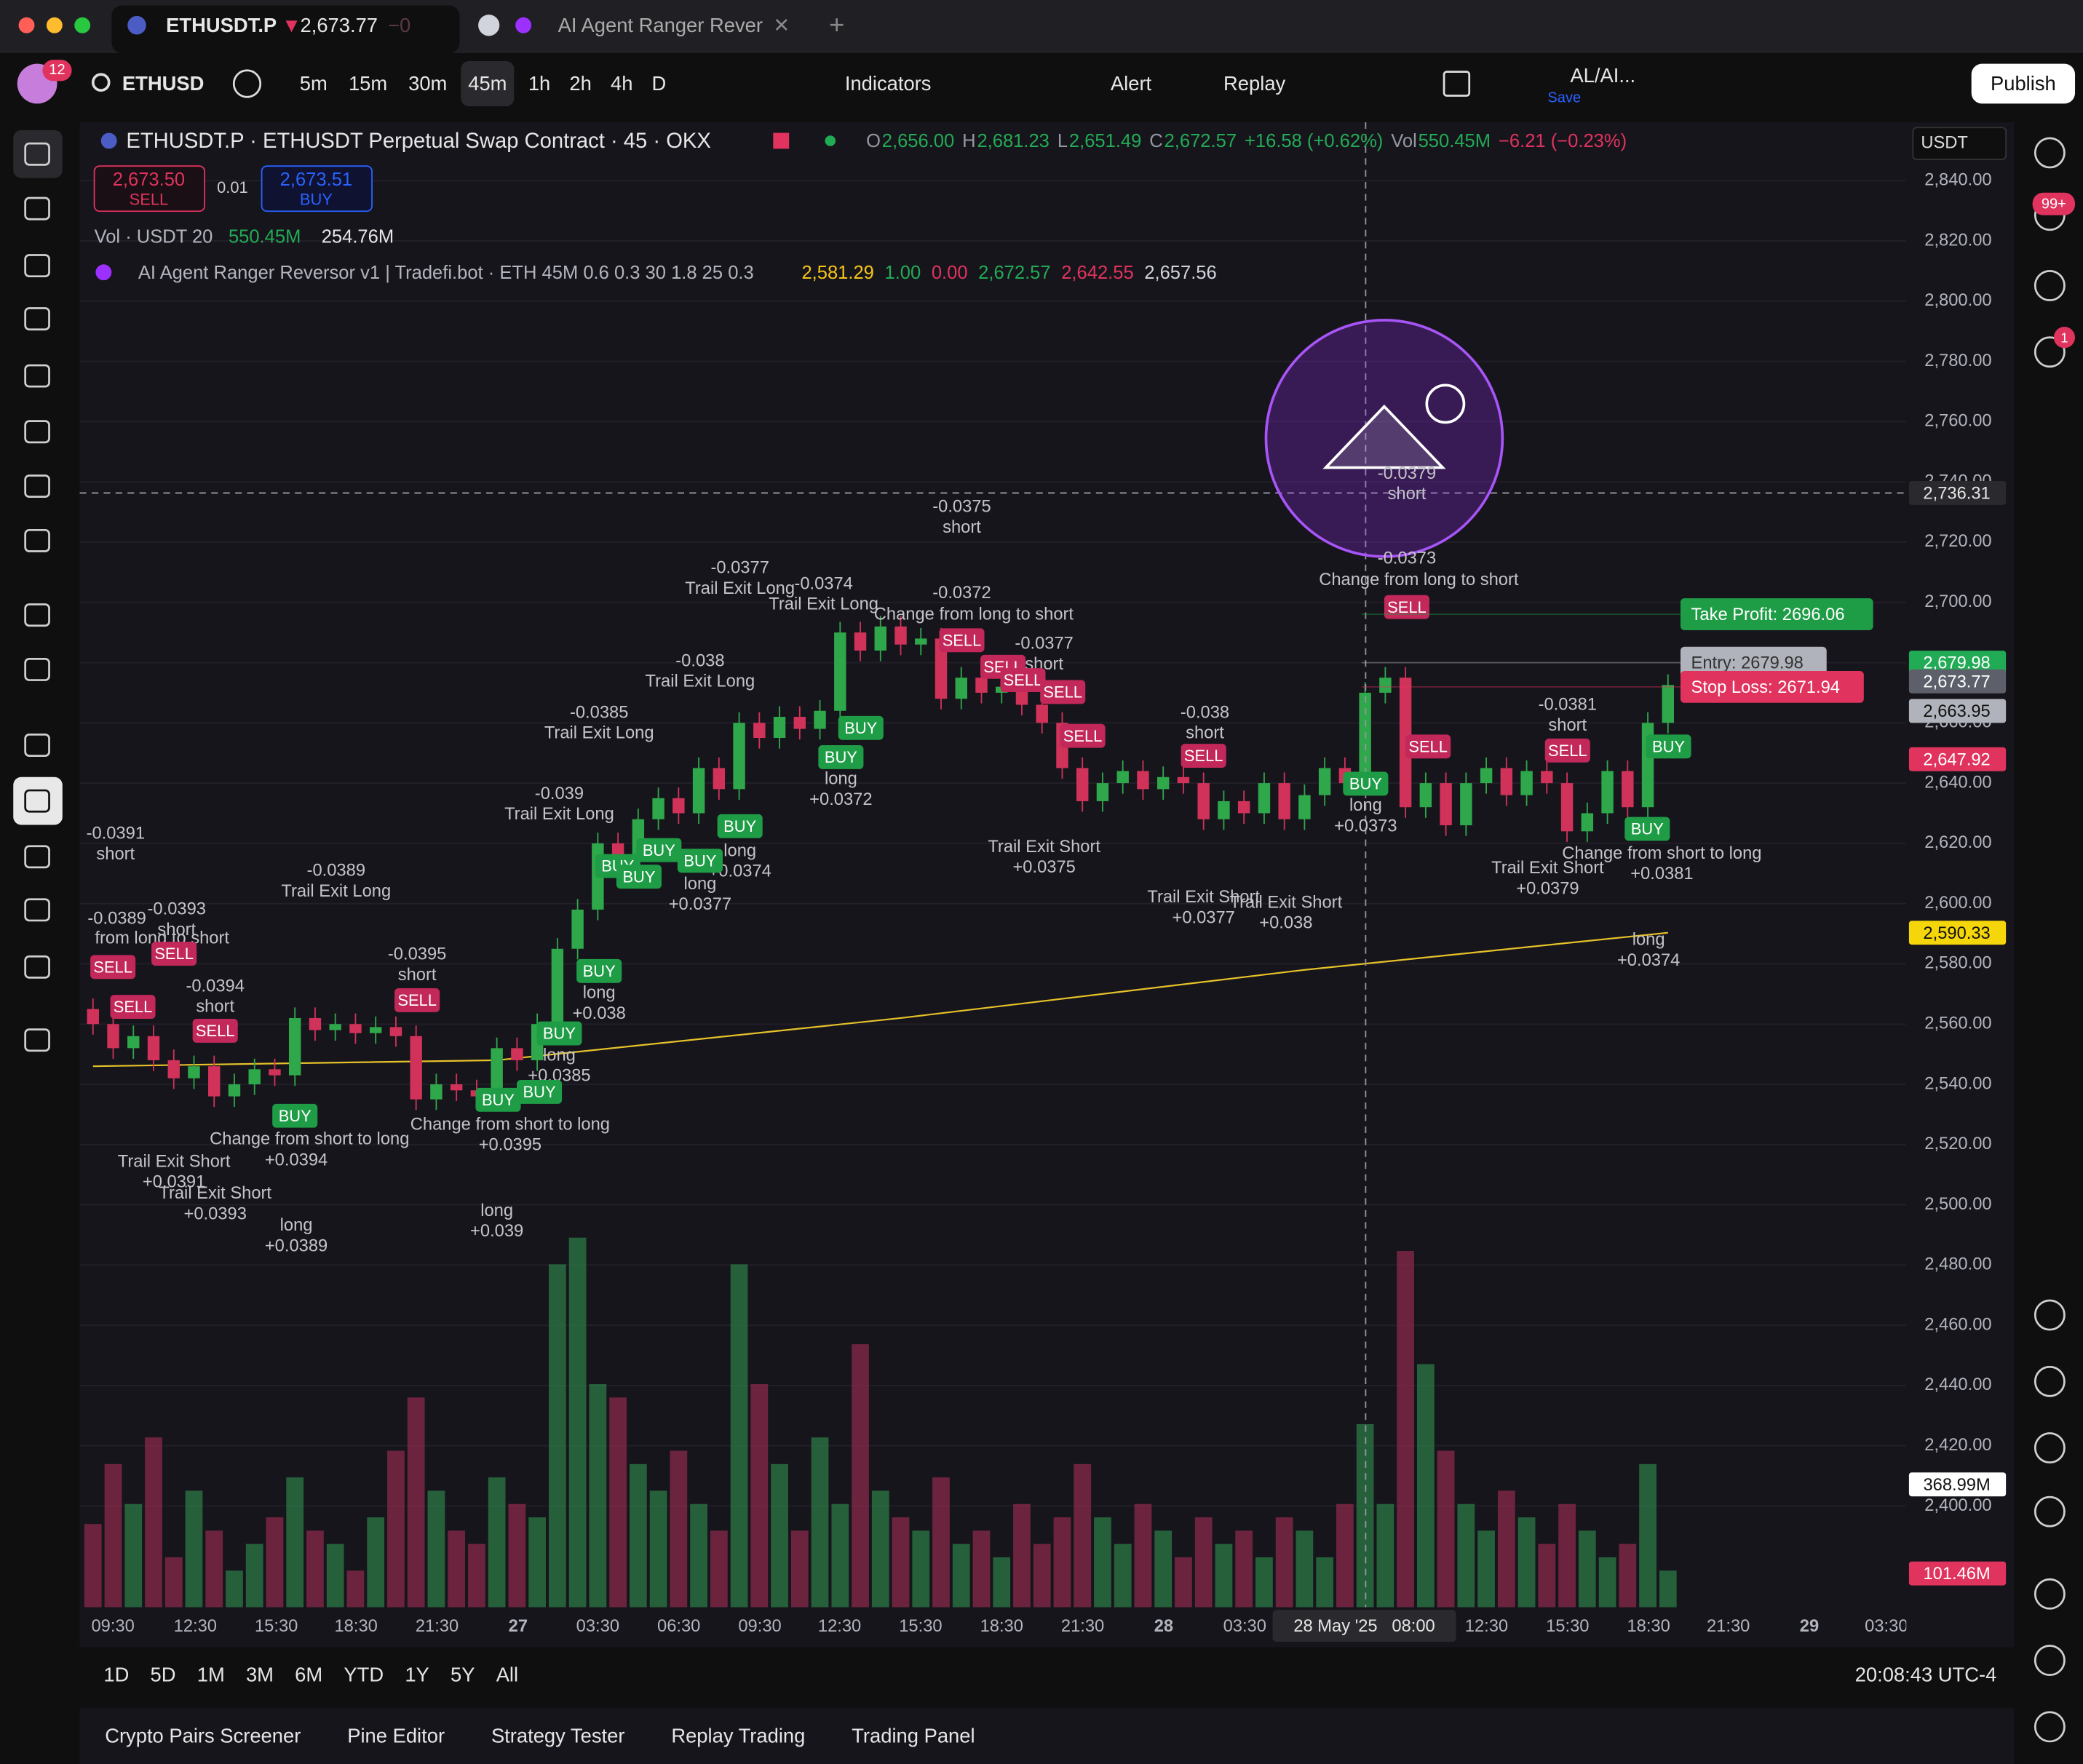 The image size is (2083, 1764). What do you see at coordinates (1407, 494) in the screenshot?
I see `signal-note: short` at bounding box center [1407, 494].